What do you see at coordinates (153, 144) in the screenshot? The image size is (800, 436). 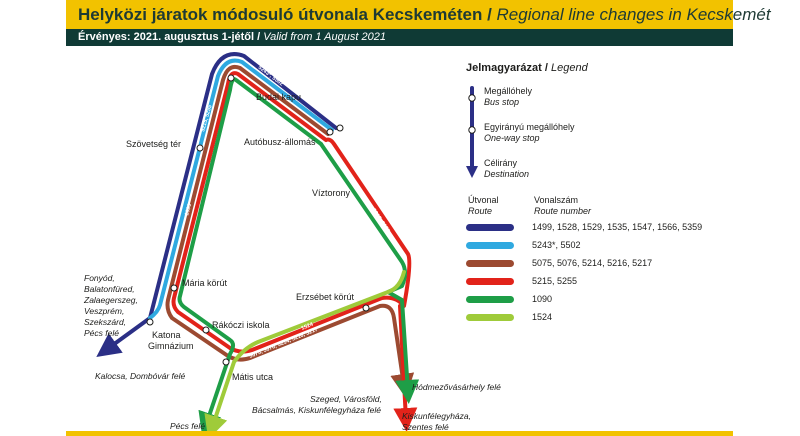 I see `stop-label-szovetseg-ter: Szövetség tér` at bounding box center [153, 144].